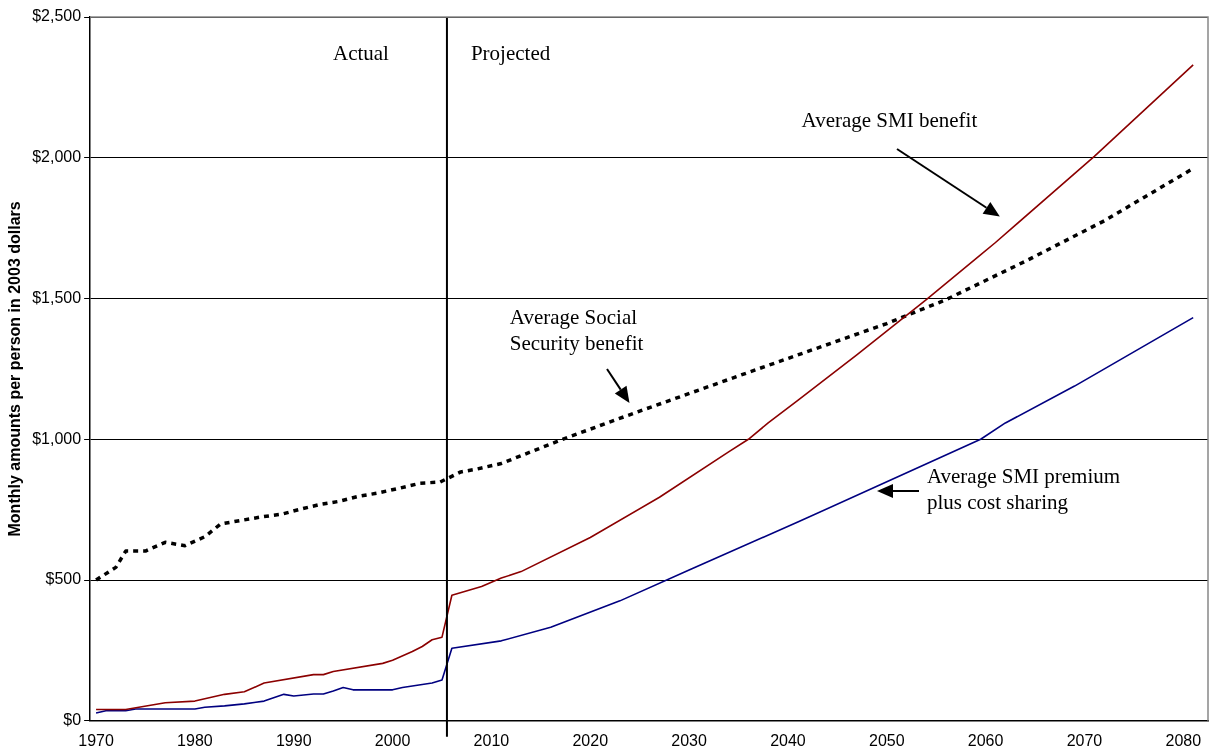 This screenshot has width=1217, height=756. Describe the element at coordinates (15, 369) in the screenshot. I see `y-axis-title: Monthly amounts per person in 2003 dollars` at that location.